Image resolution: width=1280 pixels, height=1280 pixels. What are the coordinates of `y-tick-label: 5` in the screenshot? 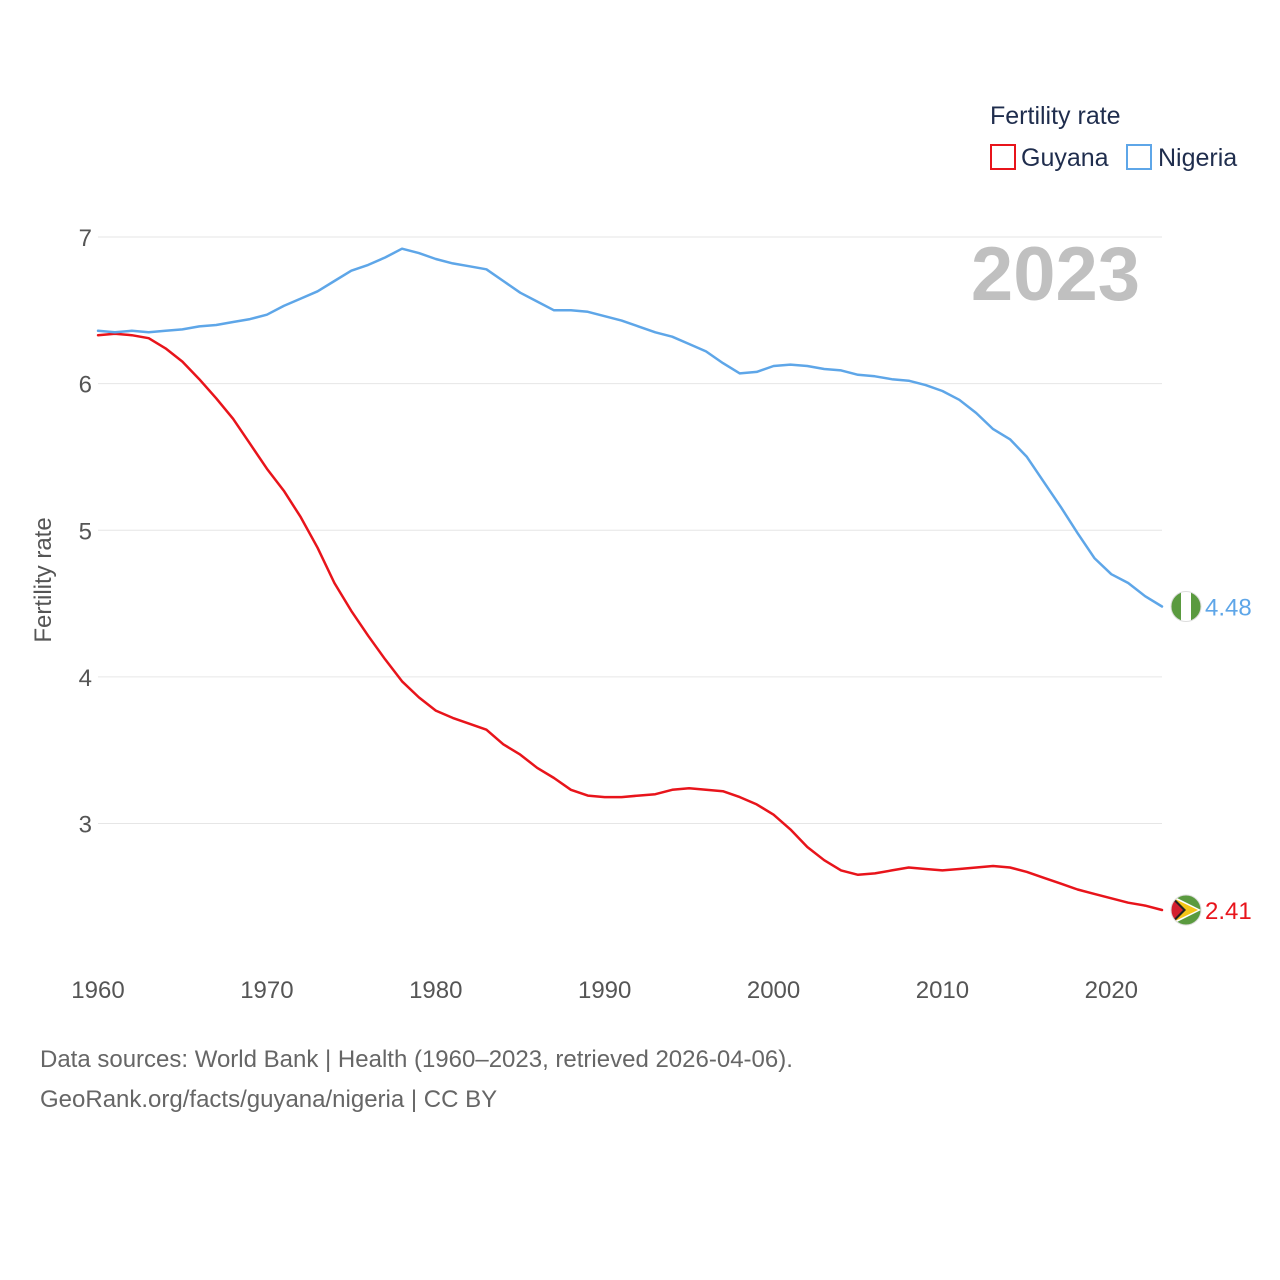 It's located at (85, 531).